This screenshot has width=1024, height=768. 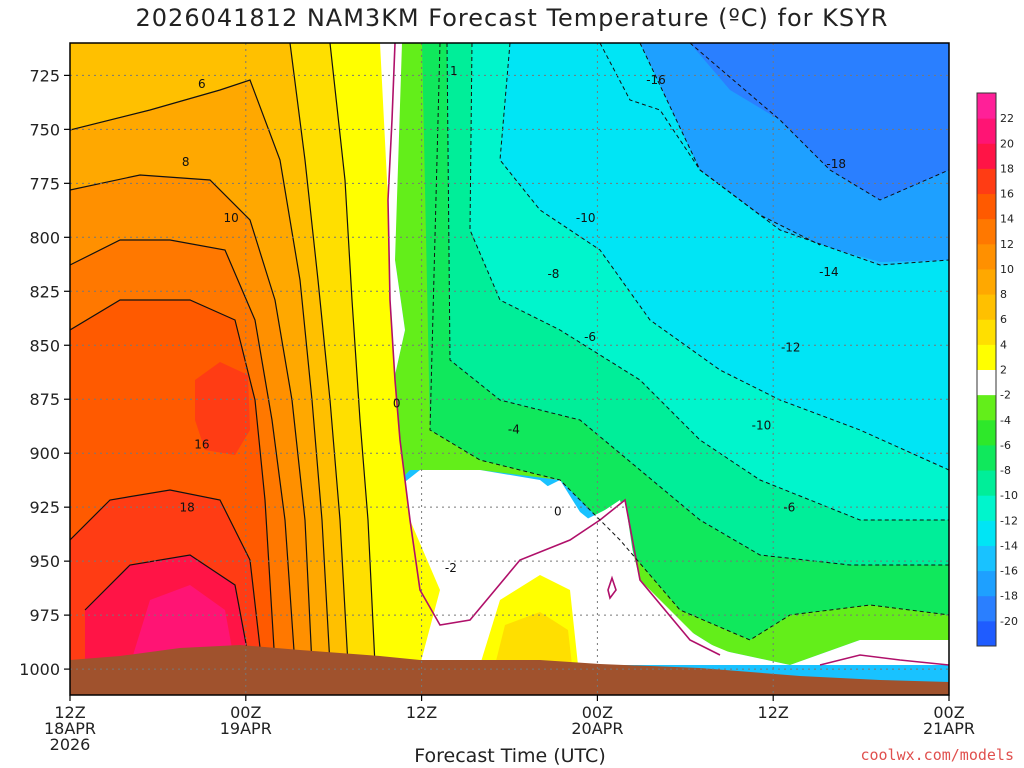 I want to click on colorbar-label: 14, so click(x=1007, y=219).